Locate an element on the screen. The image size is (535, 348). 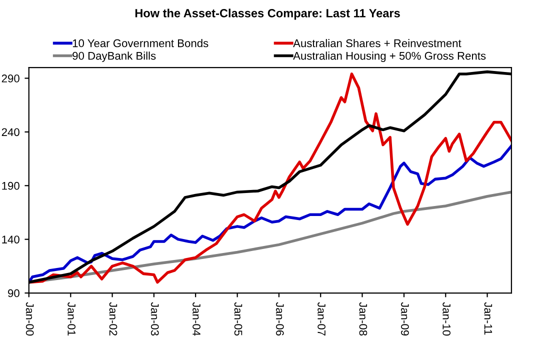
y-tick-label: 290 is located at coordinates (11, 78).